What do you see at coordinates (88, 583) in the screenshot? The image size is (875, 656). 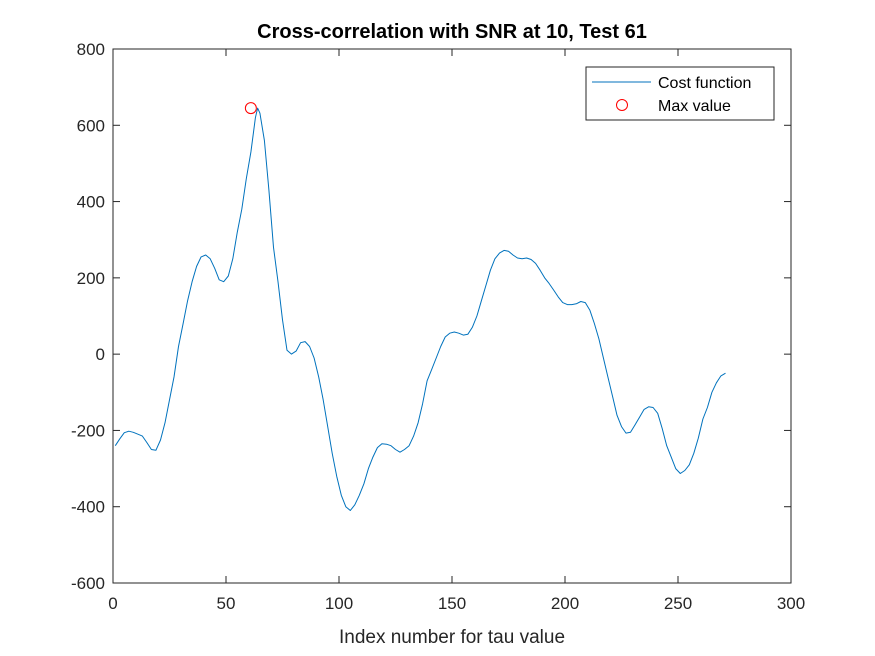 I see `y-tick-label: -600` at bounding box center [88, 583].